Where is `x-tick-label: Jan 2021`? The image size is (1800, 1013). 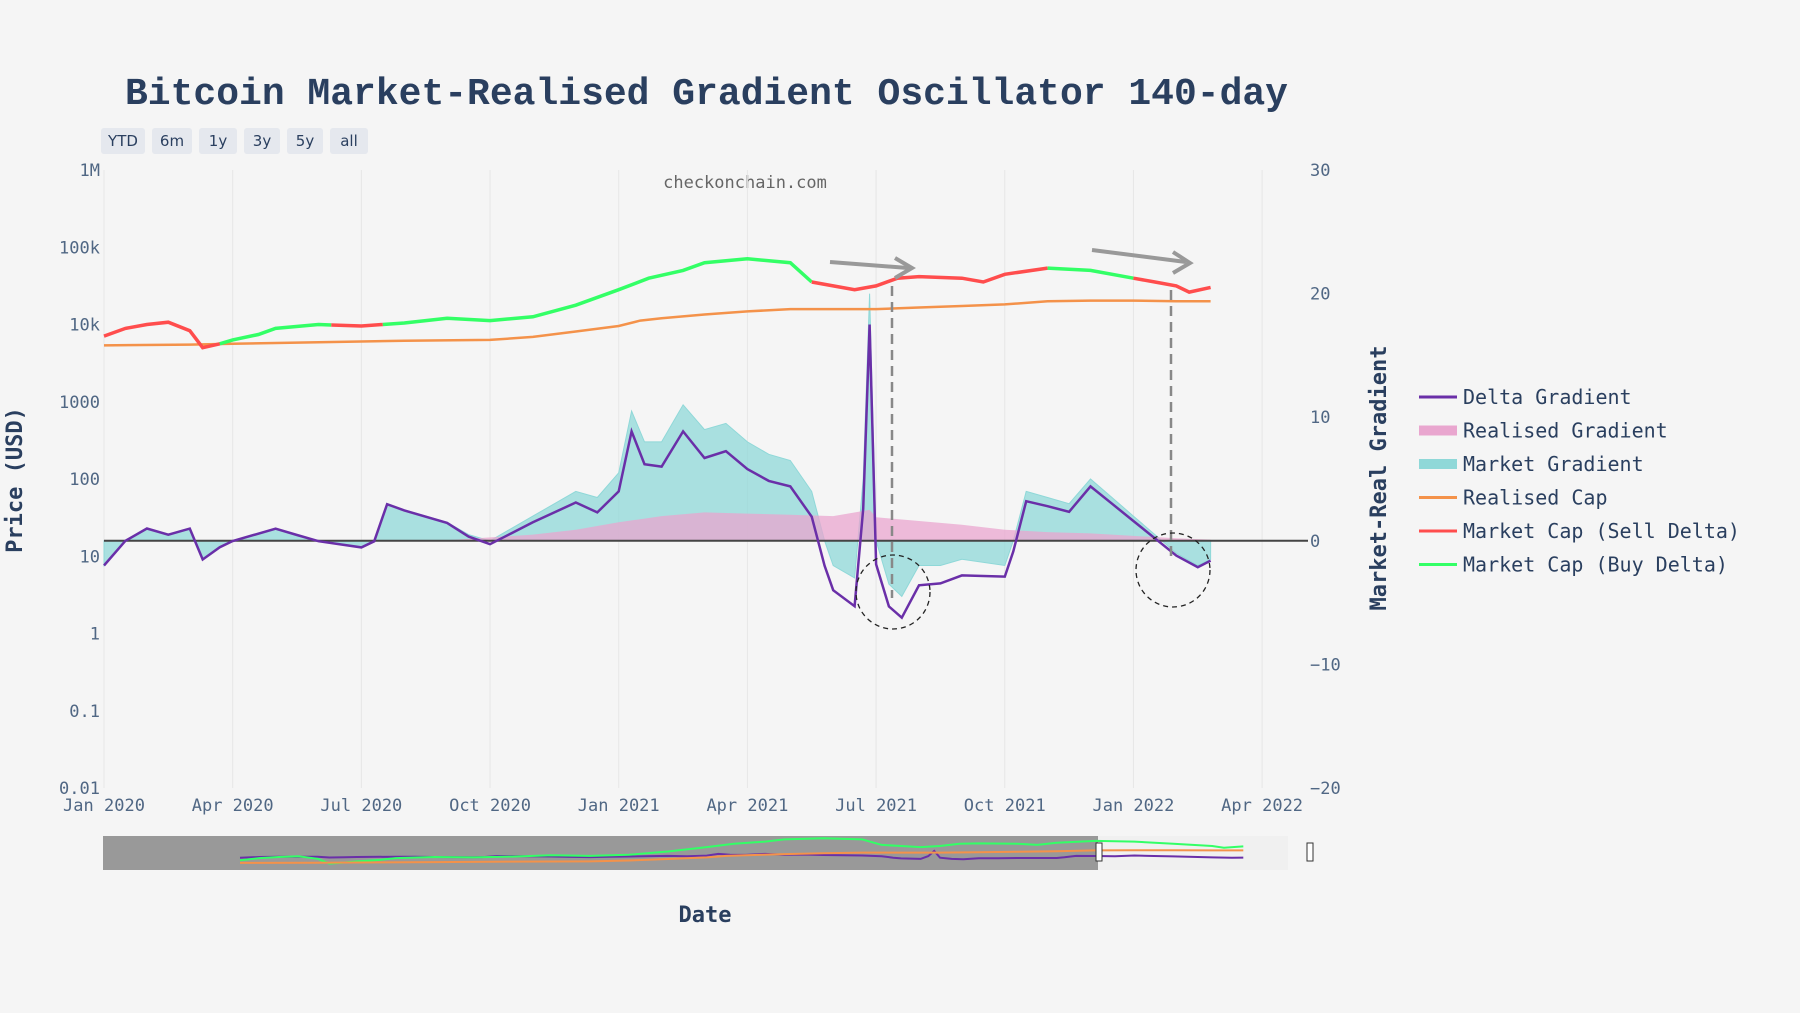 x-tick-label: Jan 2021 is located at coordinates (619, 806).